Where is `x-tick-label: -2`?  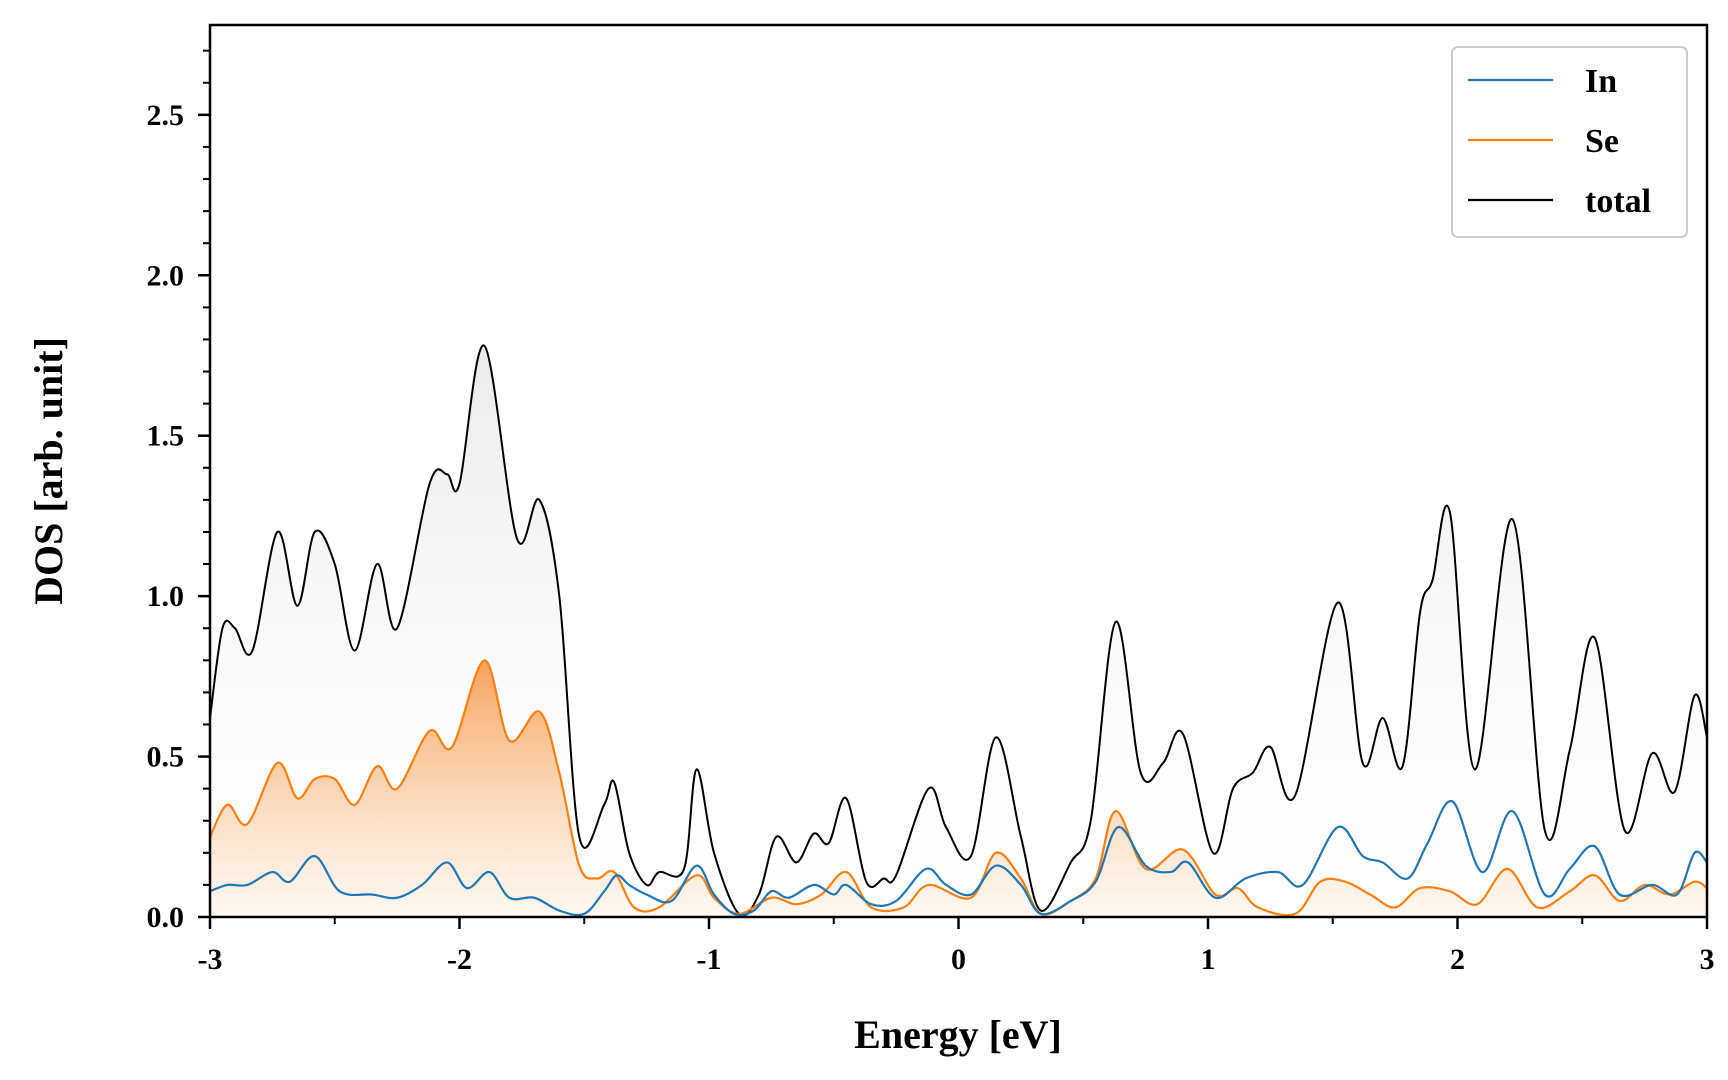 x-tick-label: -2 is located at coordinates (459, 959).